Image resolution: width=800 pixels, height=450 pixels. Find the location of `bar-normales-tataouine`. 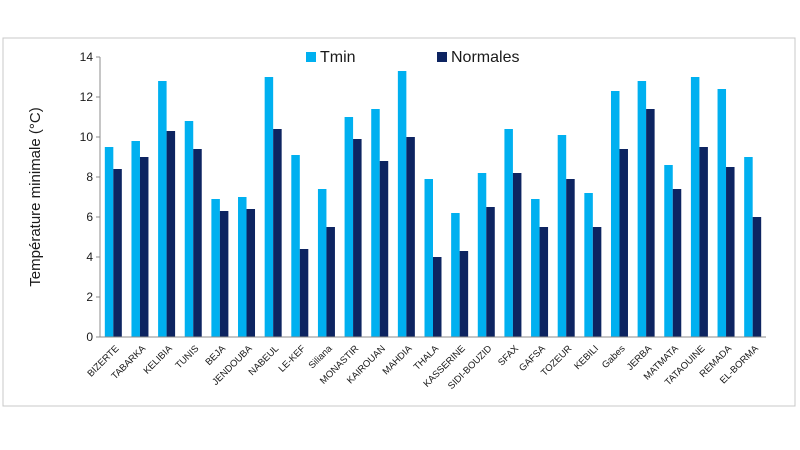

bar-normales-tataouine is located at coordinates (703, 242).